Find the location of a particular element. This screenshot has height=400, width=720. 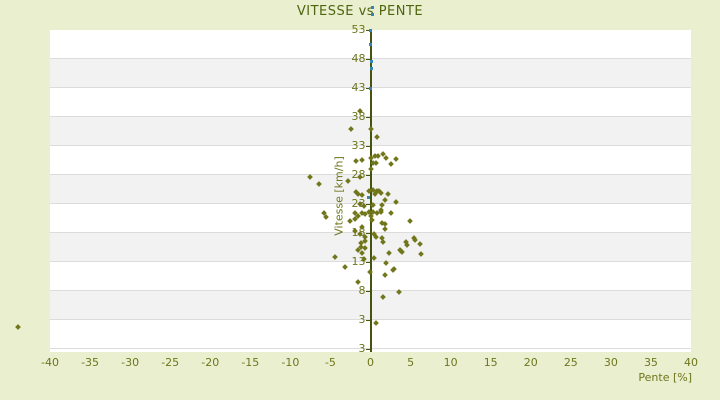

x-tick-label: -25 is located at coordinates (170, 362).